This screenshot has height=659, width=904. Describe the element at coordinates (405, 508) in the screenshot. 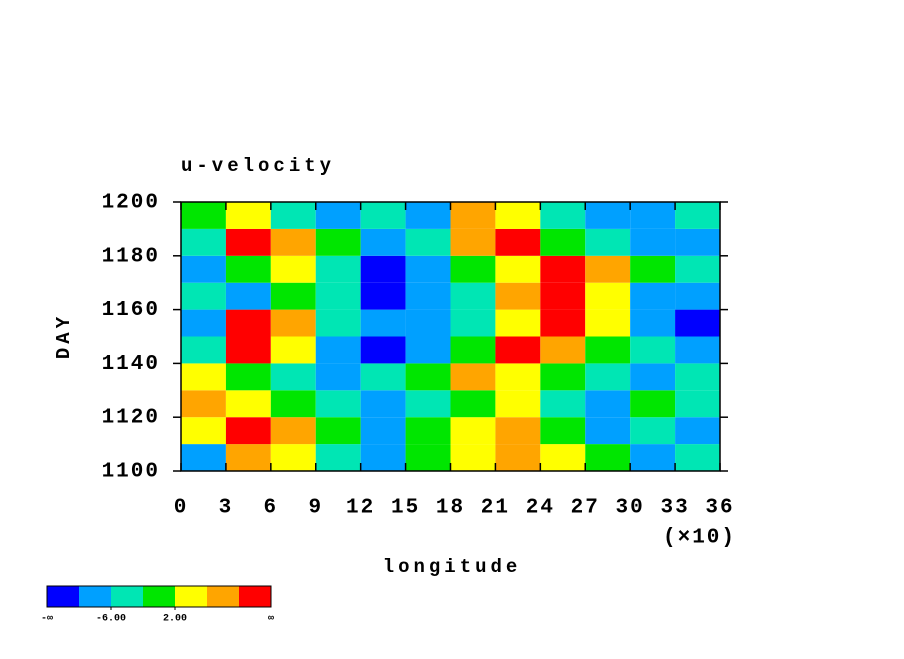

I see `x-tick-label: 15` at that location.